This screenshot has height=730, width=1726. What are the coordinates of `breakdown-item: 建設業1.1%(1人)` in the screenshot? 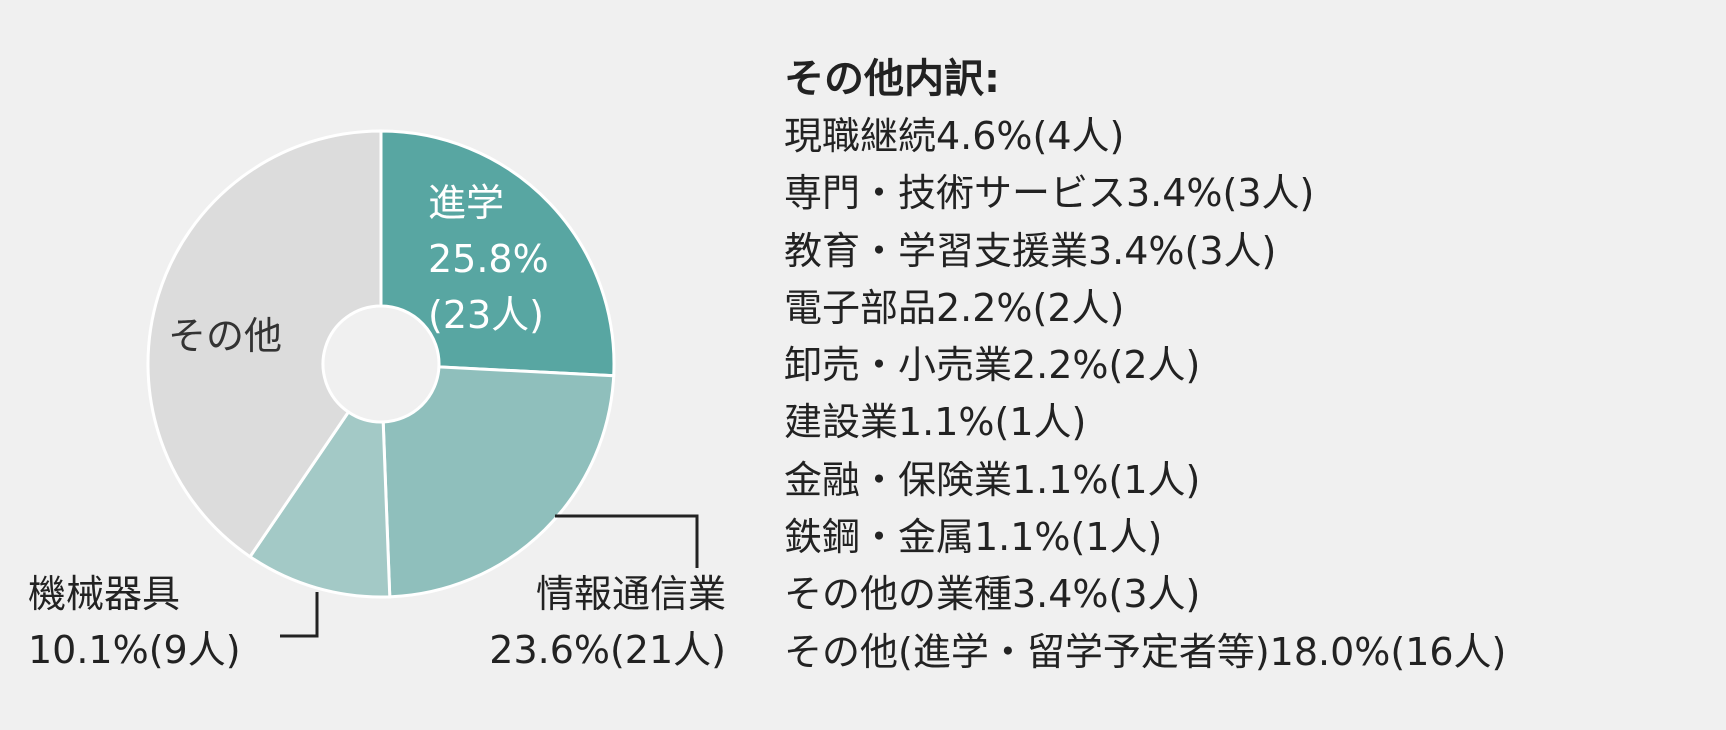 It's located at (935, 422).